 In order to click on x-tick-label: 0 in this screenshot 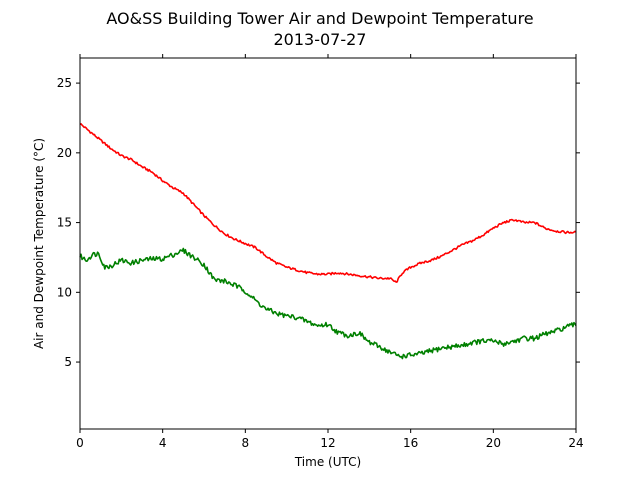, I will do `click(80, 443)`.